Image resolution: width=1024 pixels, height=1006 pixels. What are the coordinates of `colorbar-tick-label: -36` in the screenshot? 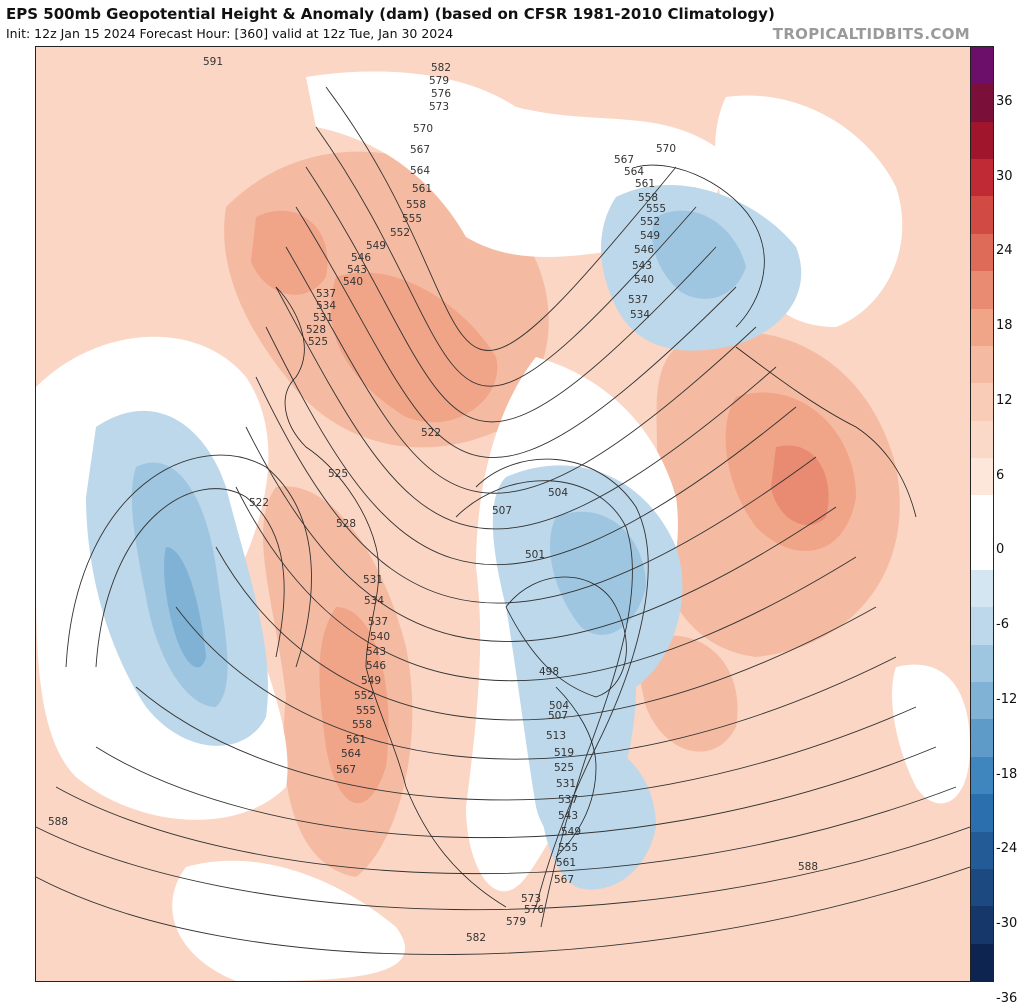 It's located at (1007, 998).